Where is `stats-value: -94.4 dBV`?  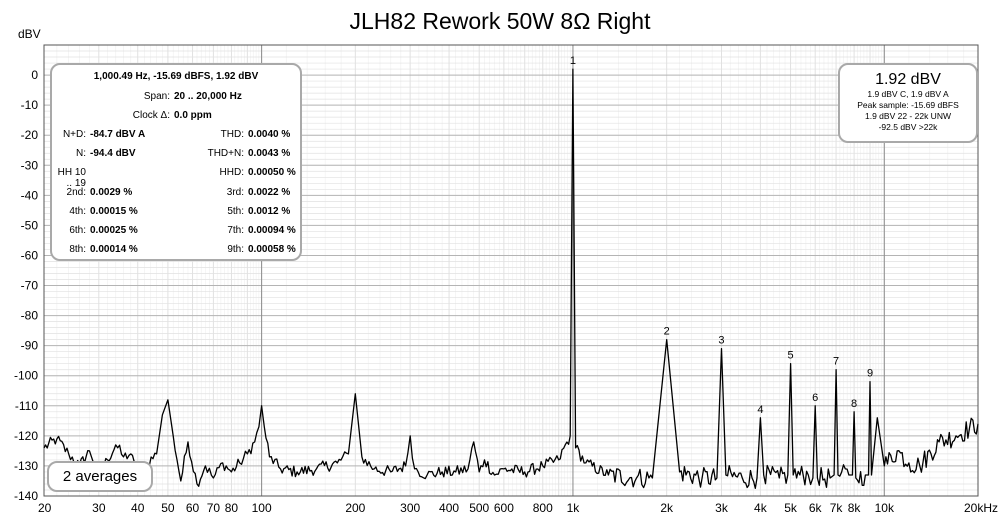 stats-value: -94.4 dBV is located at coordinates (113, 154).